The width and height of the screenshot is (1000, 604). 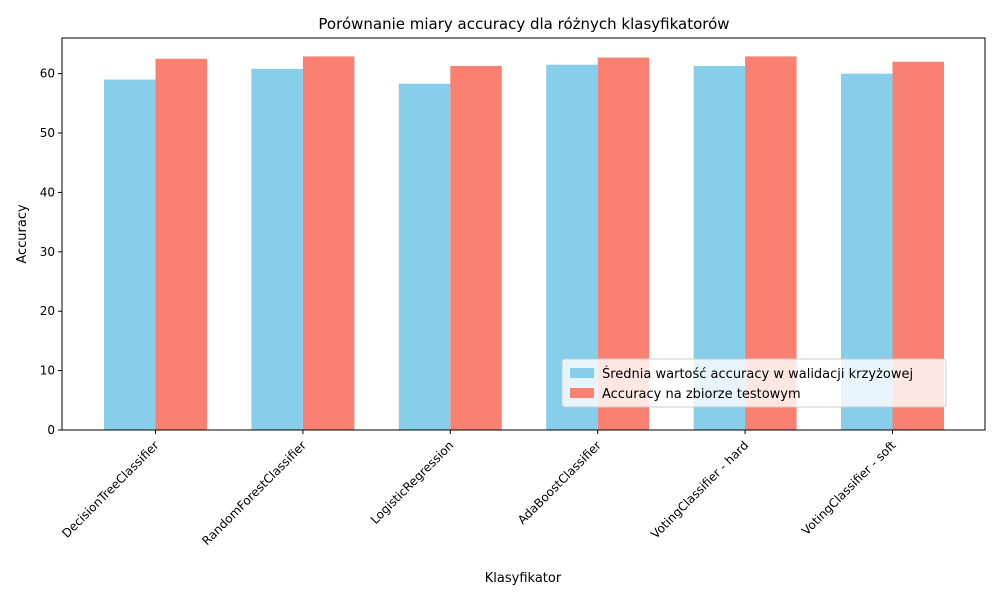 What do you see at coordinates (47, 74) in the screenshot?
I see `y-tick-label-6: 60` at bounding box center [47, 74].